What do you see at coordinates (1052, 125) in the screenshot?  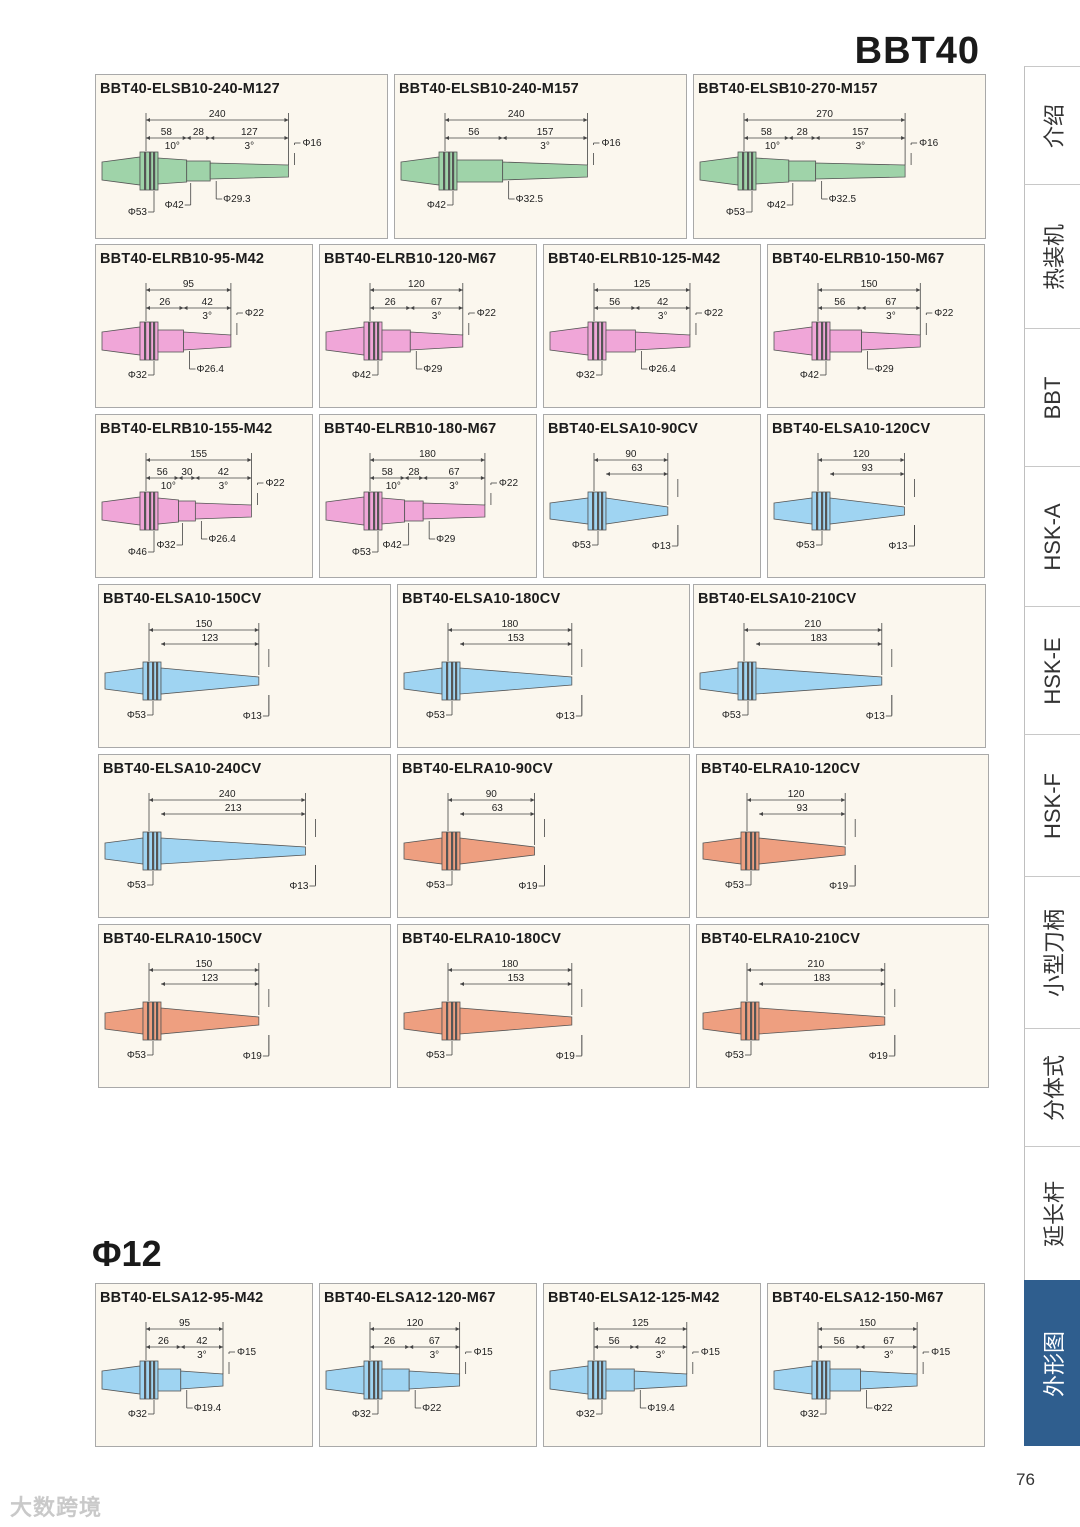 I see `tab-intro: 介绍` at bounding box center [1052, 125].